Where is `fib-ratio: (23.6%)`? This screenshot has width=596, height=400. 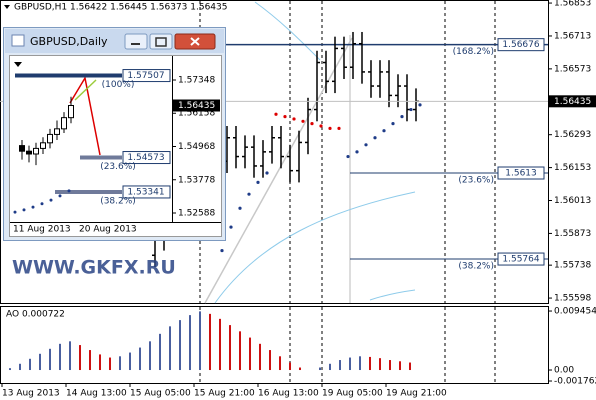 fib-ratio: (23.6%) is located at coordinates (476, 181).